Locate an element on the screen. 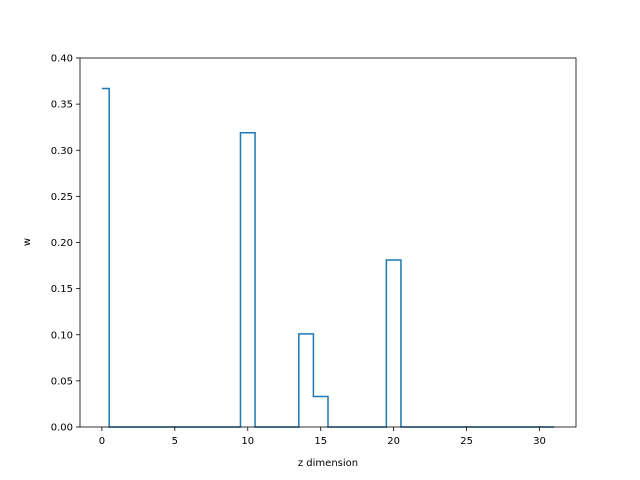 The height and width of the screenshot is (480, 640). y-tick-label: 0.30 is located at coordinates (62, 151).